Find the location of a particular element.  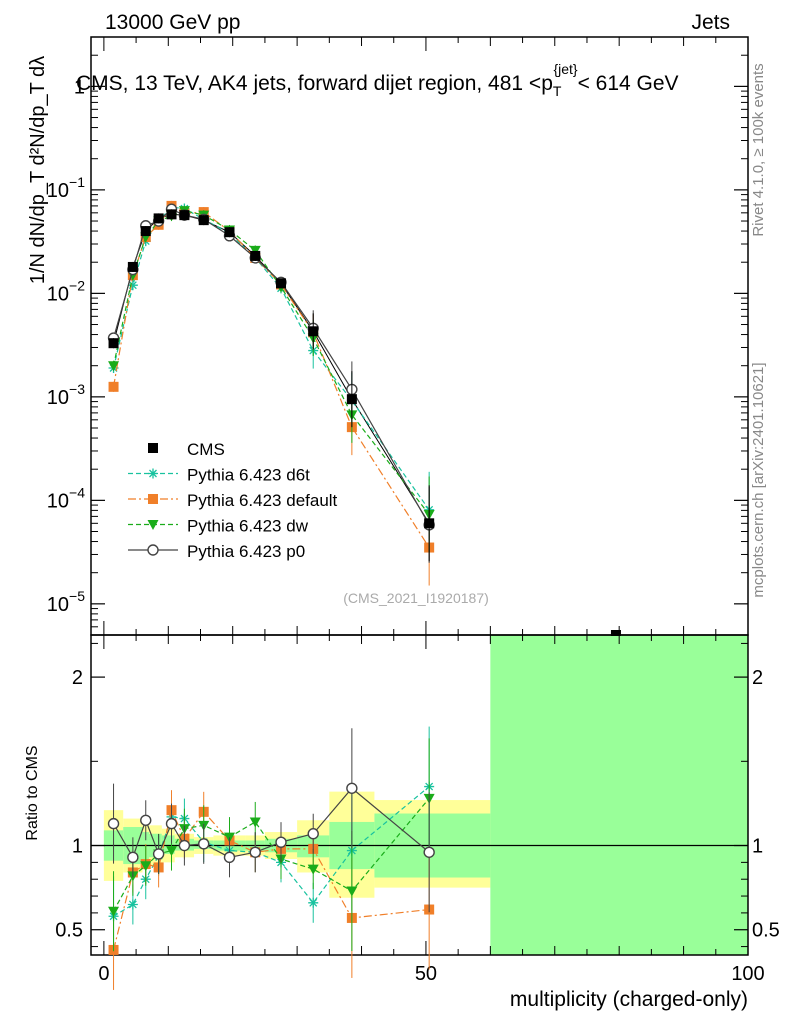

main-point-pythia-6-423-default is located at coordinates (113, 386).